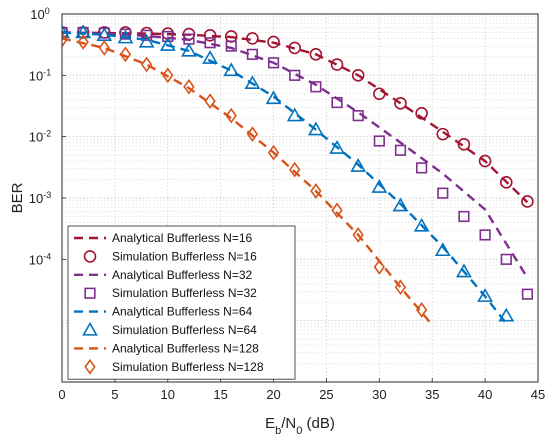  Describe the element at coordinates (273, 394) in the screenshot. I see `x-tick-label: 20` at that location.